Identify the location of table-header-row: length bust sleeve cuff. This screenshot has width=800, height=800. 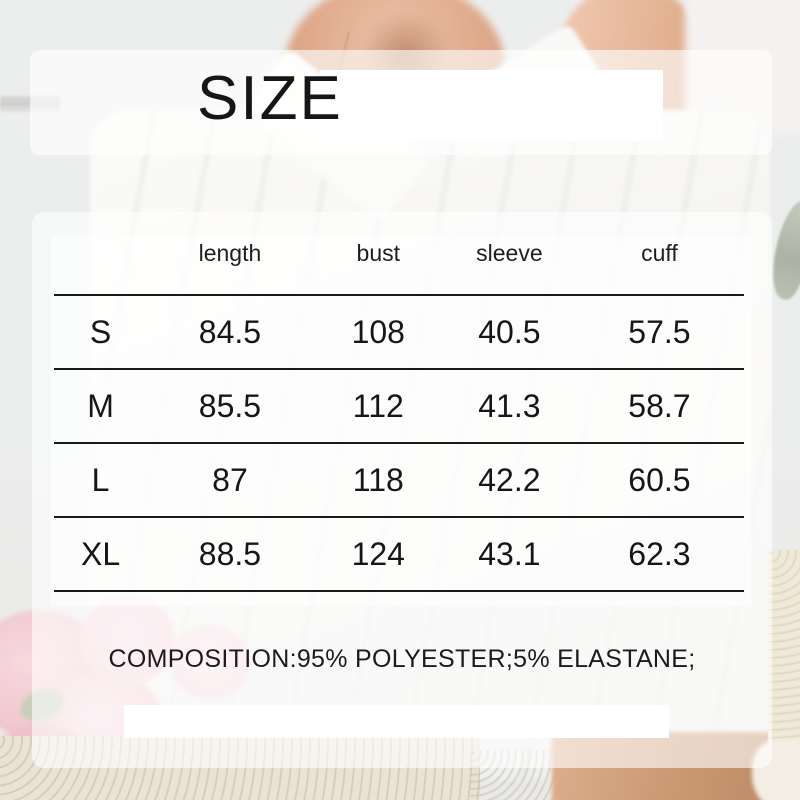
(399, 254).